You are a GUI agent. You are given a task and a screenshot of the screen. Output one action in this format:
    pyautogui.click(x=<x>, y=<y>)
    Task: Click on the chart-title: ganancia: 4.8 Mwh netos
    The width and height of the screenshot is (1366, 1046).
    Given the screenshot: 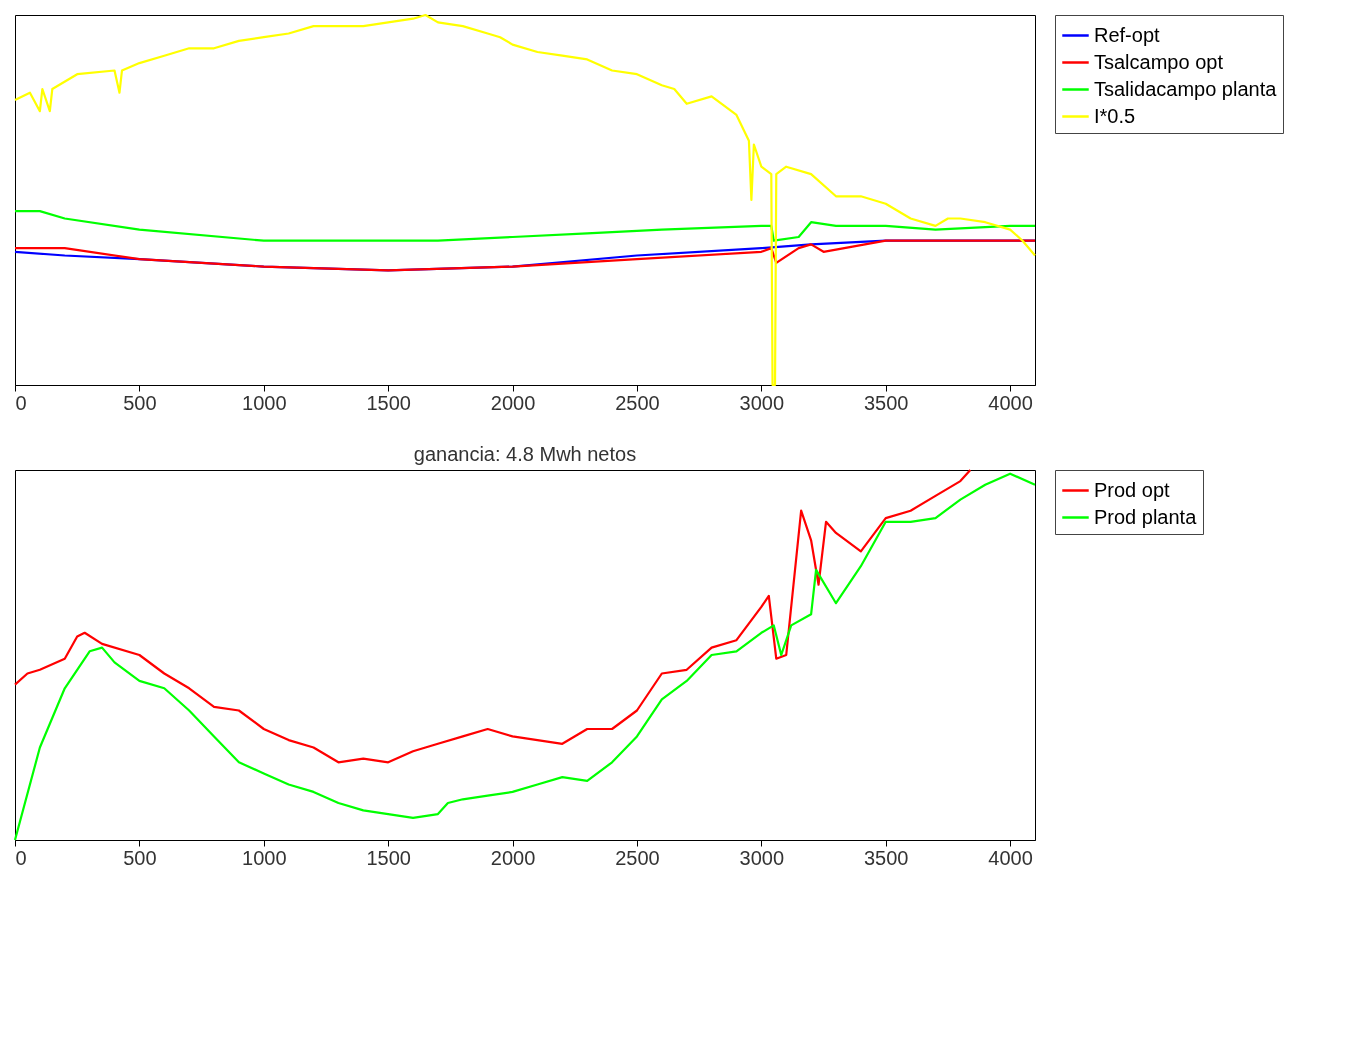 What is the action you would take?
    pyautogui.click(x=525, y=453)
    